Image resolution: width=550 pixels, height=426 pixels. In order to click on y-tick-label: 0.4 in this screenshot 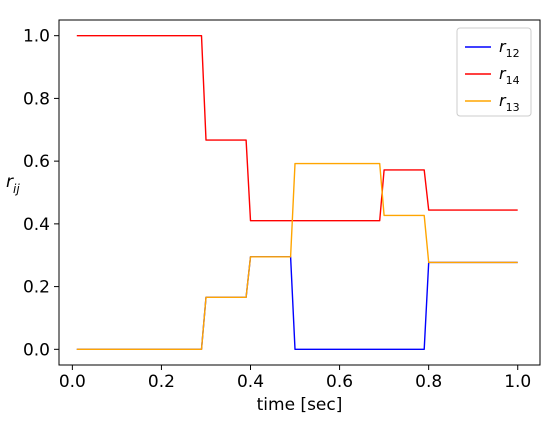, I will do `click(36, 225)`.